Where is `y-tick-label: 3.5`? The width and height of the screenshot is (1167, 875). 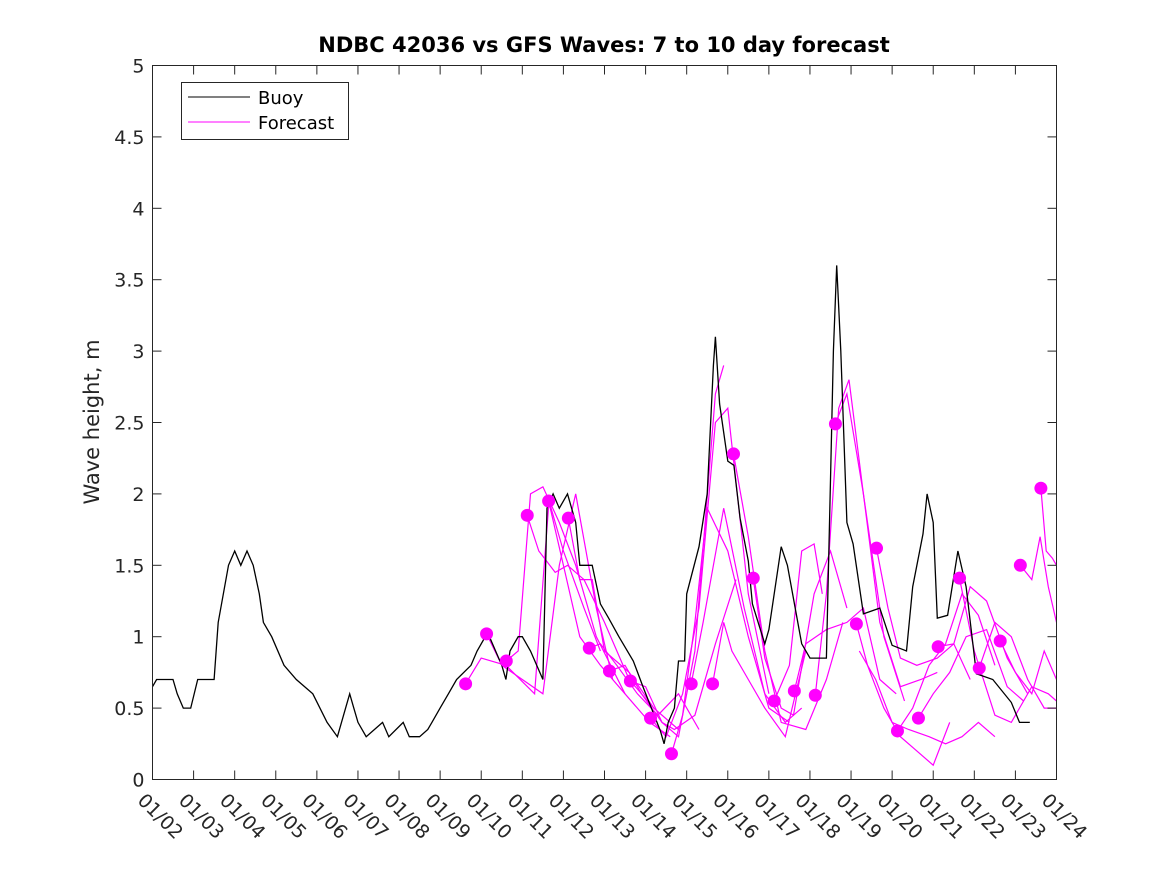 y-tick-label: 3.5 is located at coordinates (129, 281).